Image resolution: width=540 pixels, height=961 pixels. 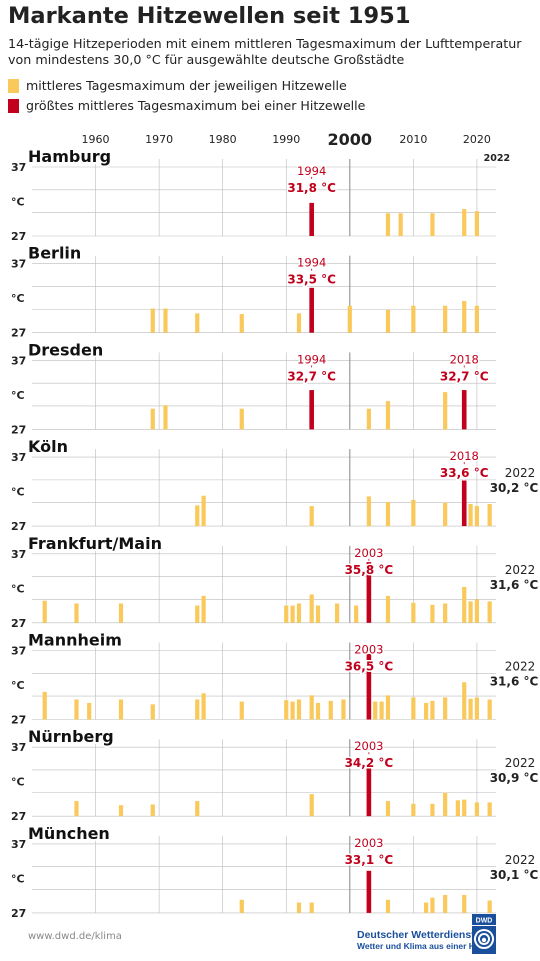 What do you see at coordinates (369, 763) in the screenshot?
I see `max-value-label: 34,2 °C` at bounding box center [369, 763].